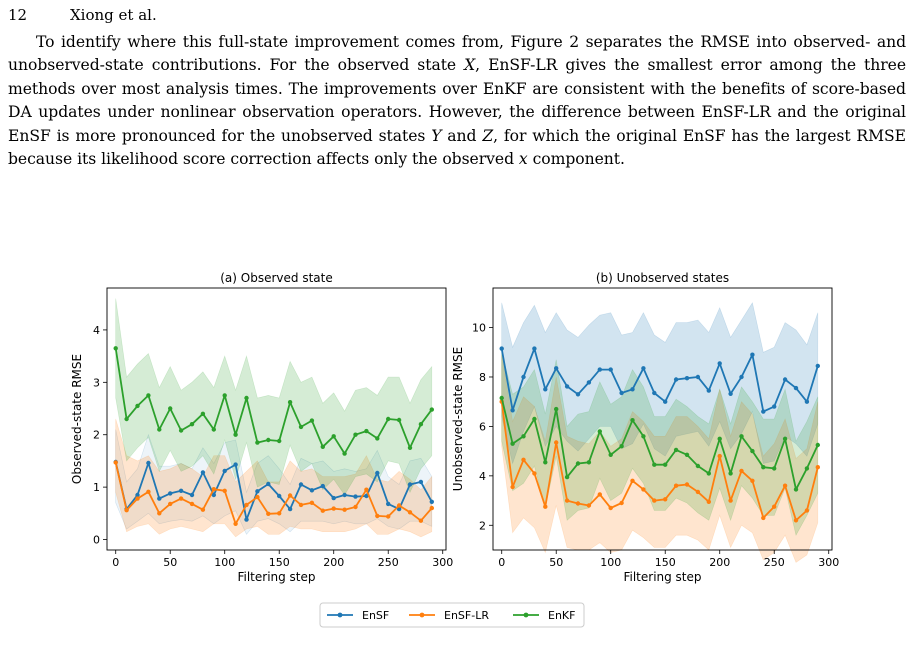  I want to click on unobserved-enkf-band, so click(660, 444).